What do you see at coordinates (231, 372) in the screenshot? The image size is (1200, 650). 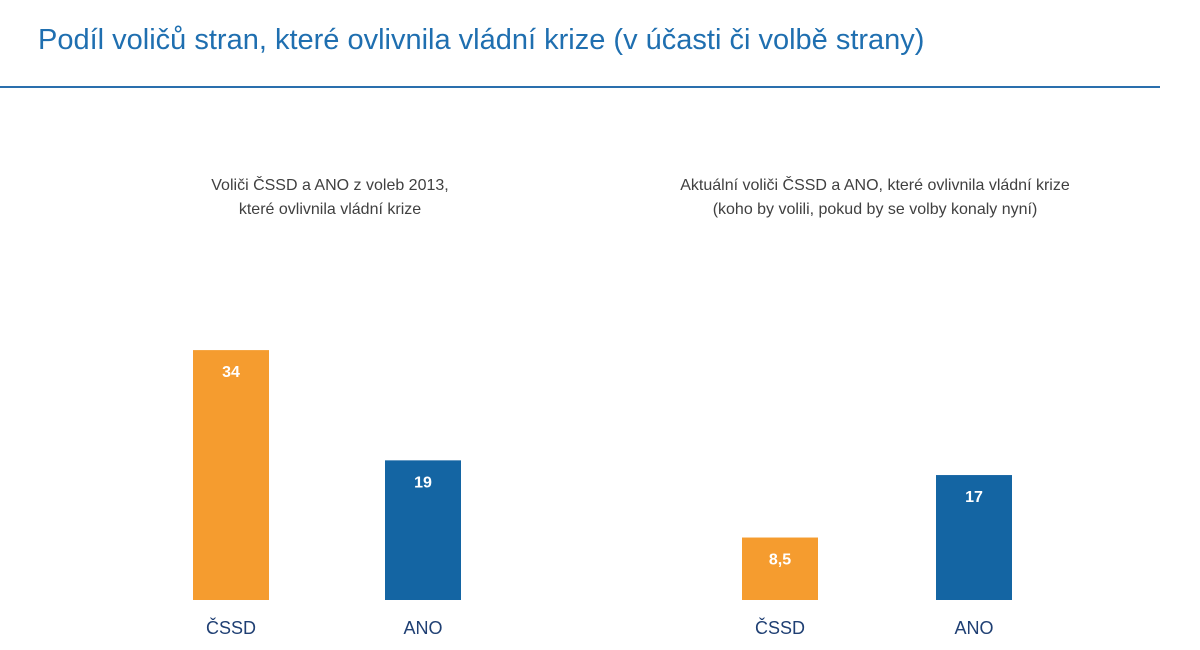 I see `data-label: 34` at bounding box center [231, 372].